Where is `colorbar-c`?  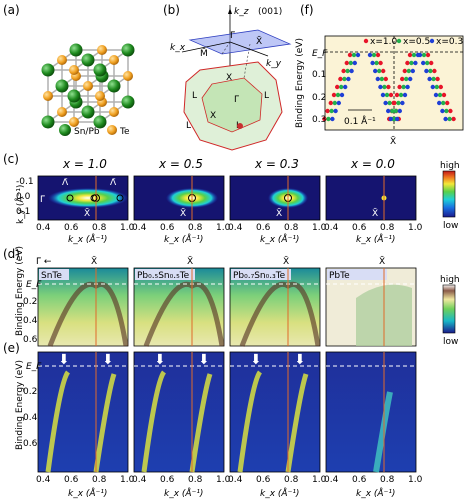
colorbar-c is located at coordinates (449, 194).